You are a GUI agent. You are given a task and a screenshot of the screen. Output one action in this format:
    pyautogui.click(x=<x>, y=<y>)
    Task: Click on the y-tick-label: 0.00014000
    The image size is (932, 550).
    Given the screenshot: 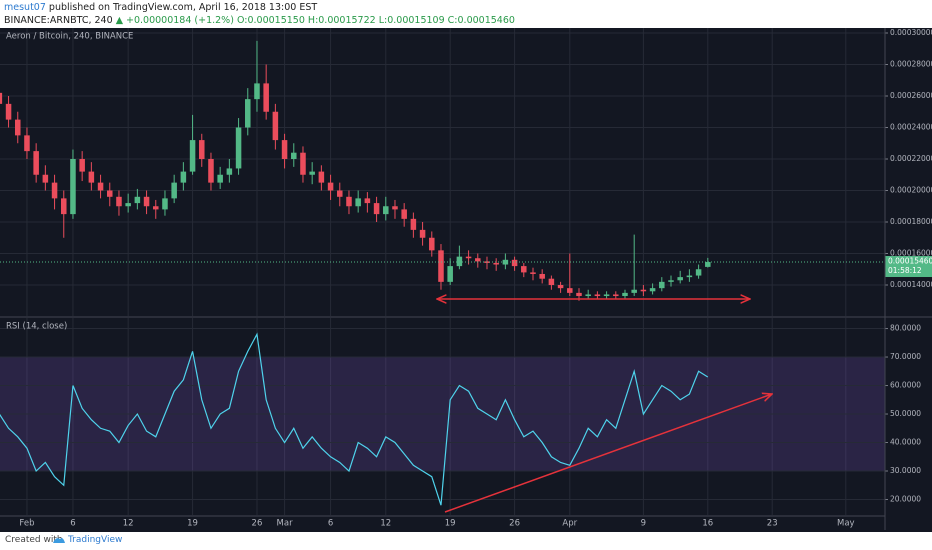 What is the action you would take?
    pyautogui.click(x=911, y=284)
    